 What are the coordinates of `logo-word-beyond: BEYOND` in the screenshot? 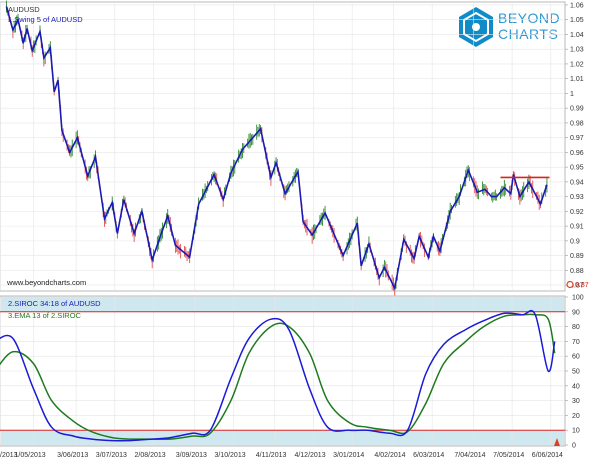 It's located at (529, 18).